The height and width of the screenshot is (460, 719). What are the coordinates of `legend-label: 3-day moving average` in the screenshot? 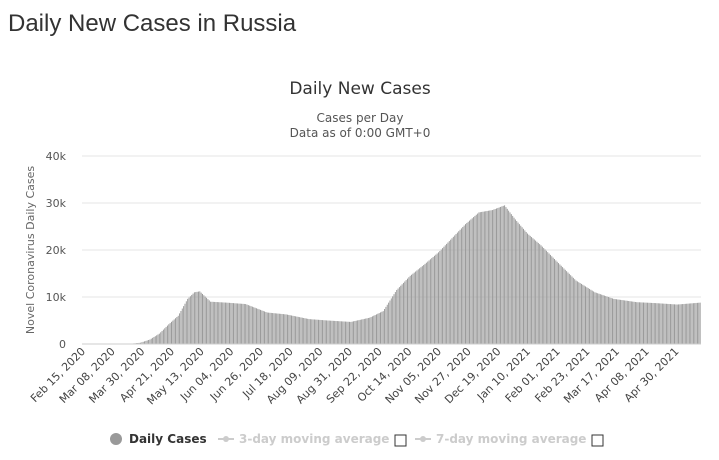 It's located at (314, 439).